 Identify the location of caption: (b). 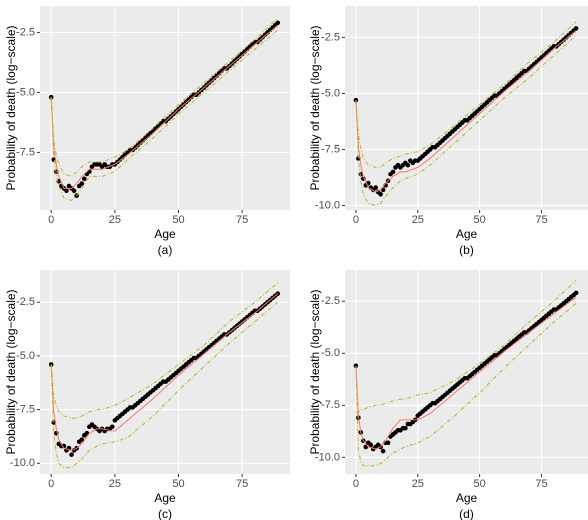
(466, 250).